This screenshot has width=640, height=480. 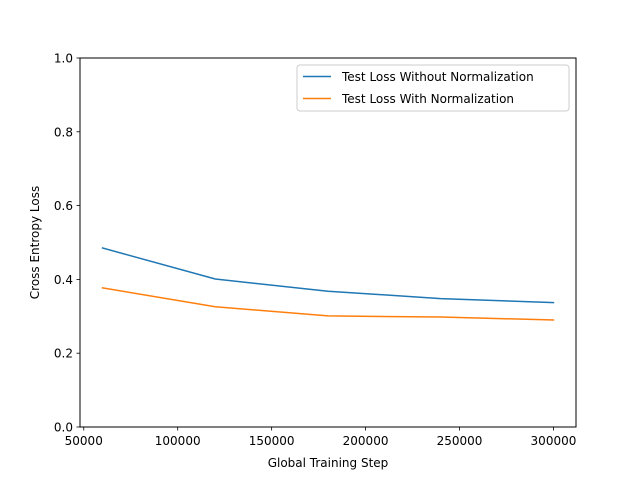 I want to click on x-tick-label: 100000, so click(x=178, y=441).